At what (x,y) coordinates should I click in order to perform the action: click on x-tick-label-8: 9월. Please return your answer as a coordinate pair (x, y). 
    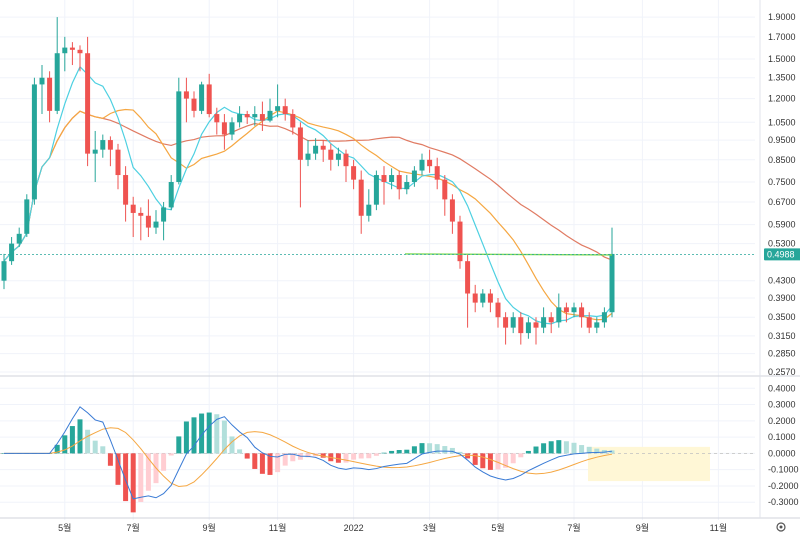
    Looking at the image, I should click on (642, 527).